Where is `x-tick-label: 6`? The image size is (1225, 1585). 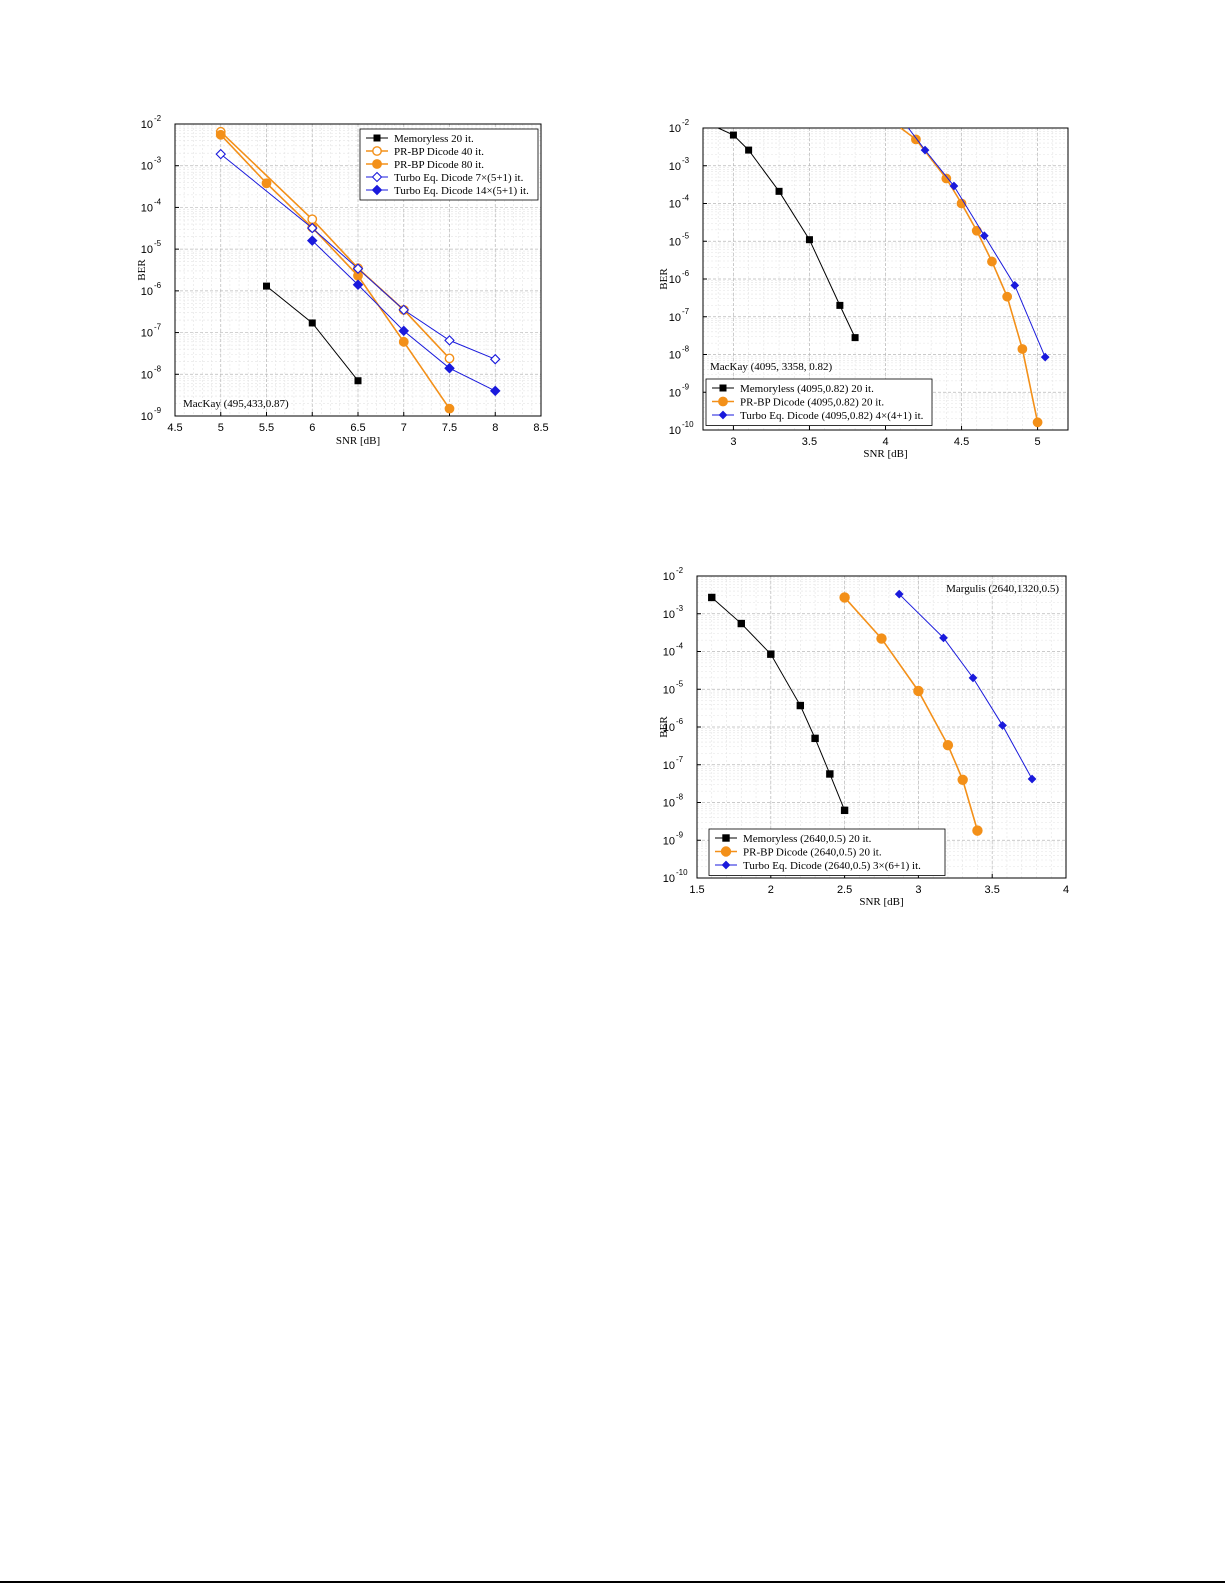 x-tick-label: 6 is located at coordinates (312, 428).